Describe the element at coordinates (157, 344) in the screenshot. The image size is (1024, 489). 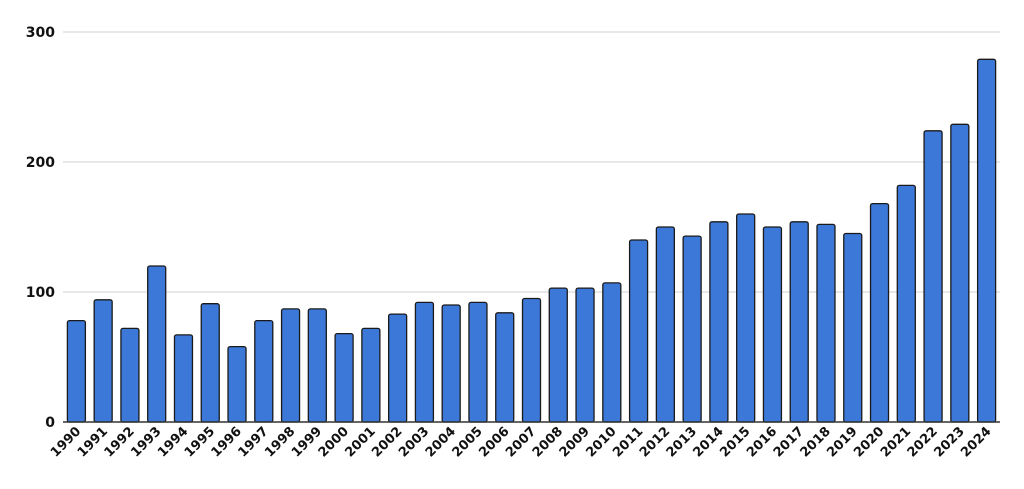
I see `bar-1993` at that location.